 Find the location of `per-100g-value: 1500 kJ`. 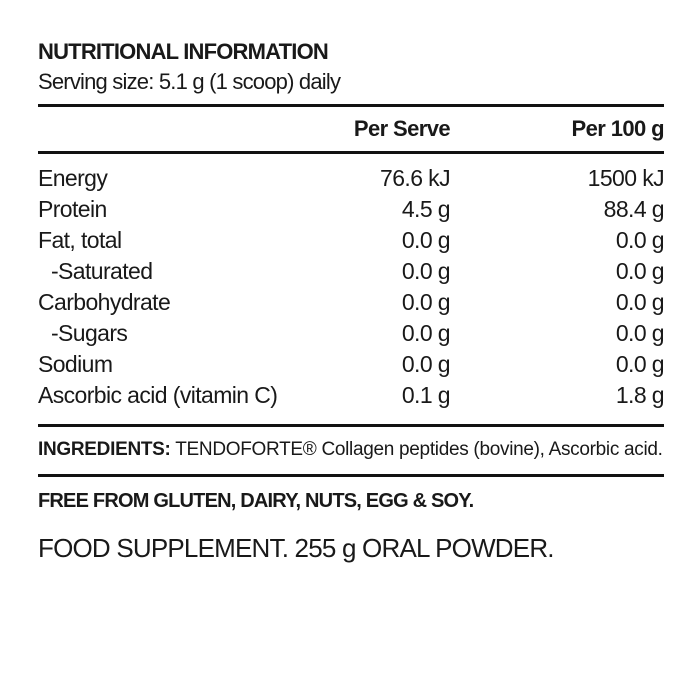

per-100g-value: 1500 kJ is located at coordinates (626, 178).